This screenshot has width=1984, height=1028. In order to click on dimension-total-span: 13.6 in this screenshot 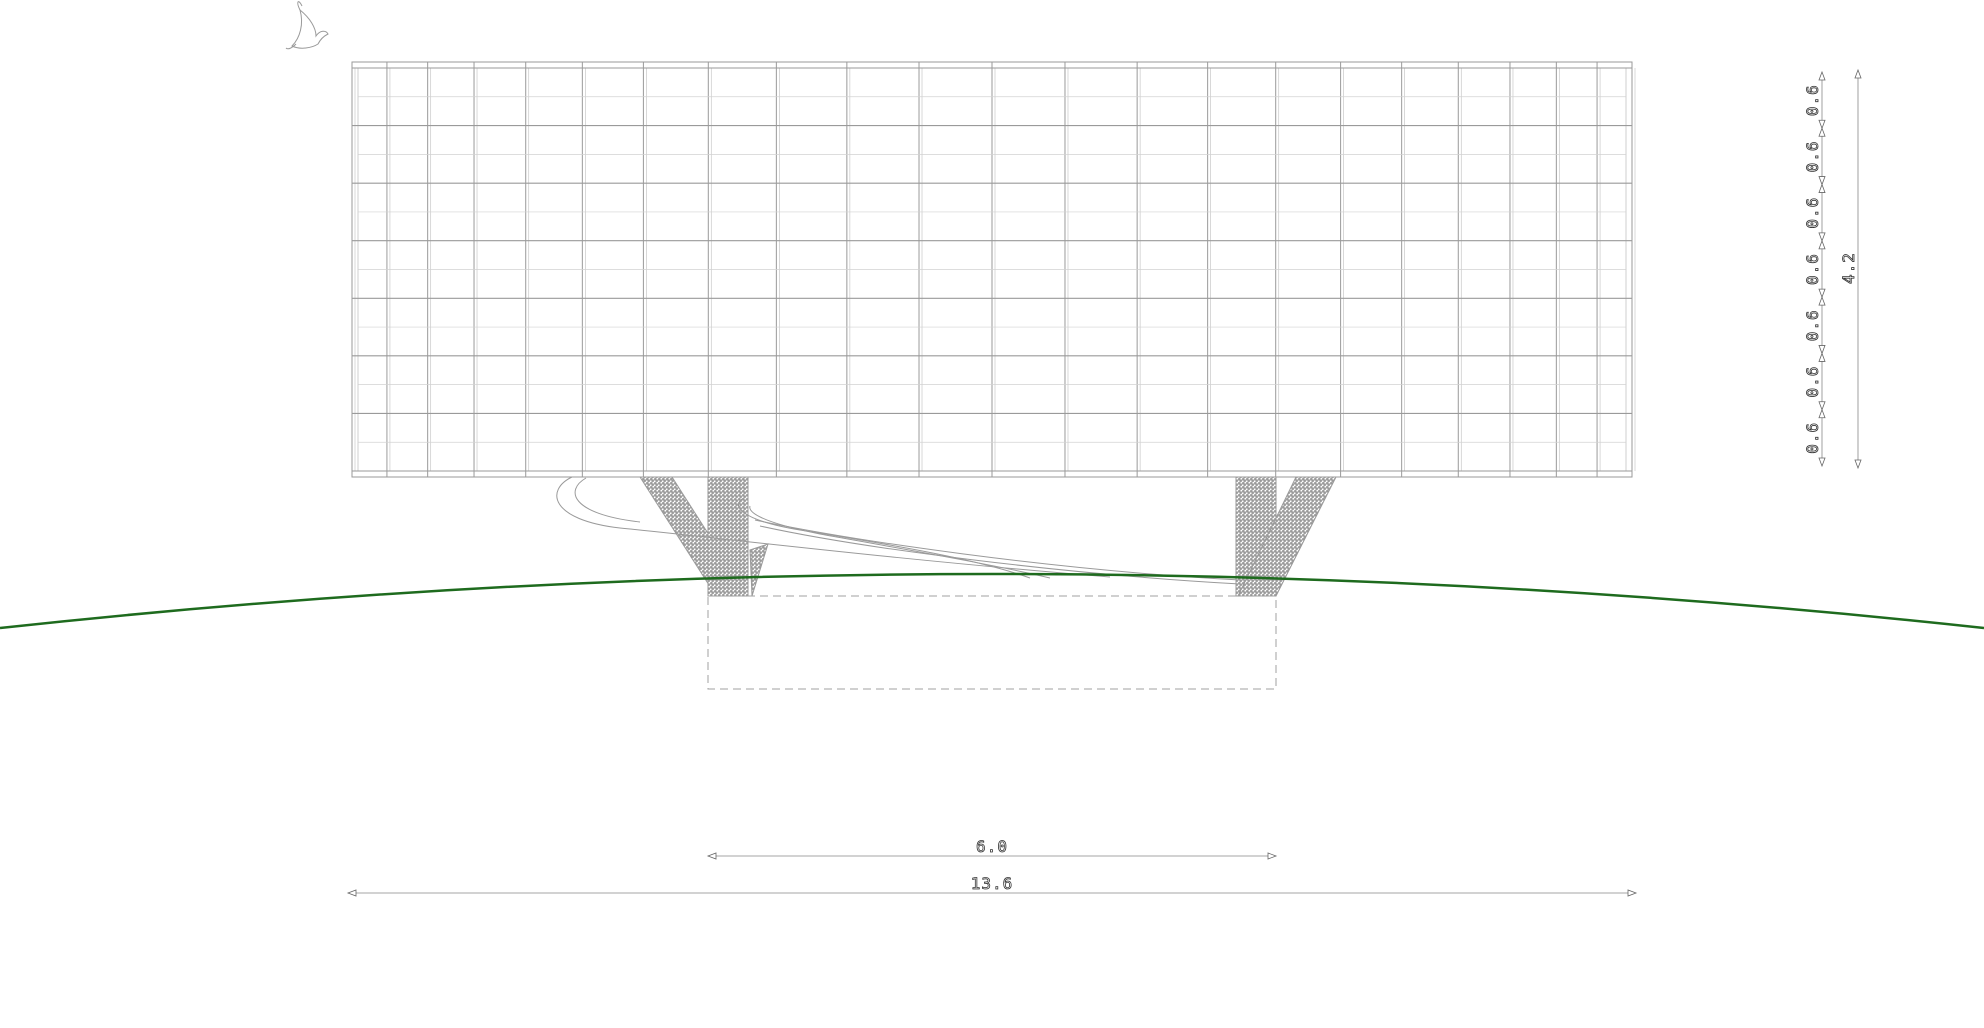, I will do `click(992, 885)`.